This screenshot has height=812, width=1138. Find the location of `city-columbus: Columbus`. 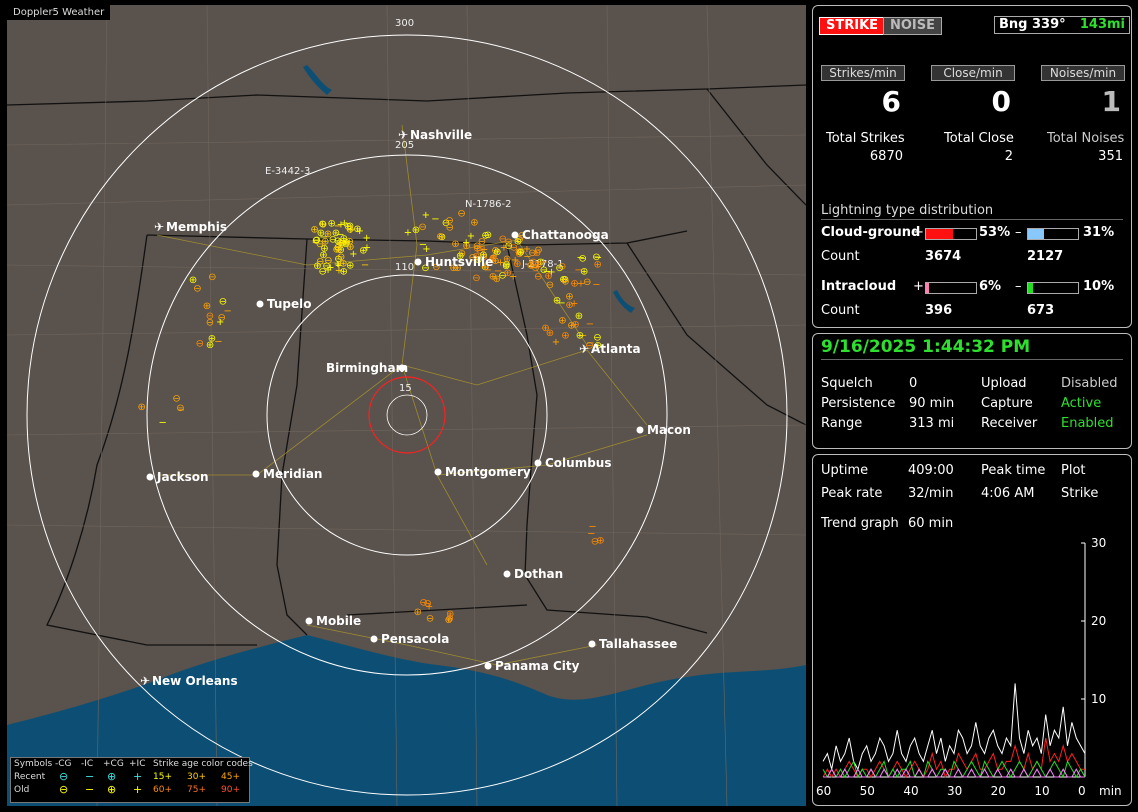

city-columbus: Columbus is located at coordinates (573, 463).